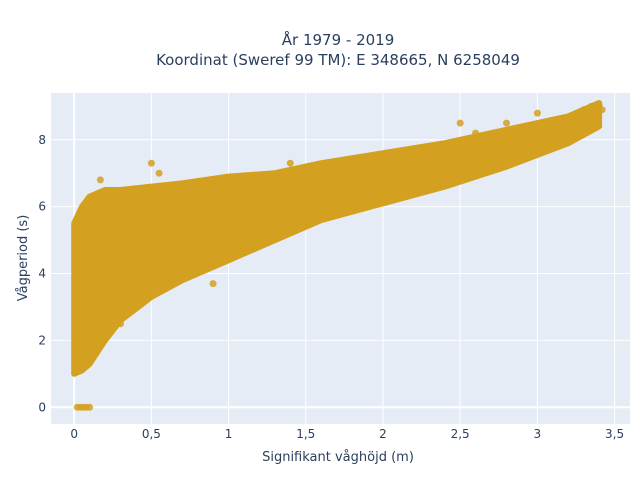  I want to click on x-tick-label: 1,5, so click(305, 434).